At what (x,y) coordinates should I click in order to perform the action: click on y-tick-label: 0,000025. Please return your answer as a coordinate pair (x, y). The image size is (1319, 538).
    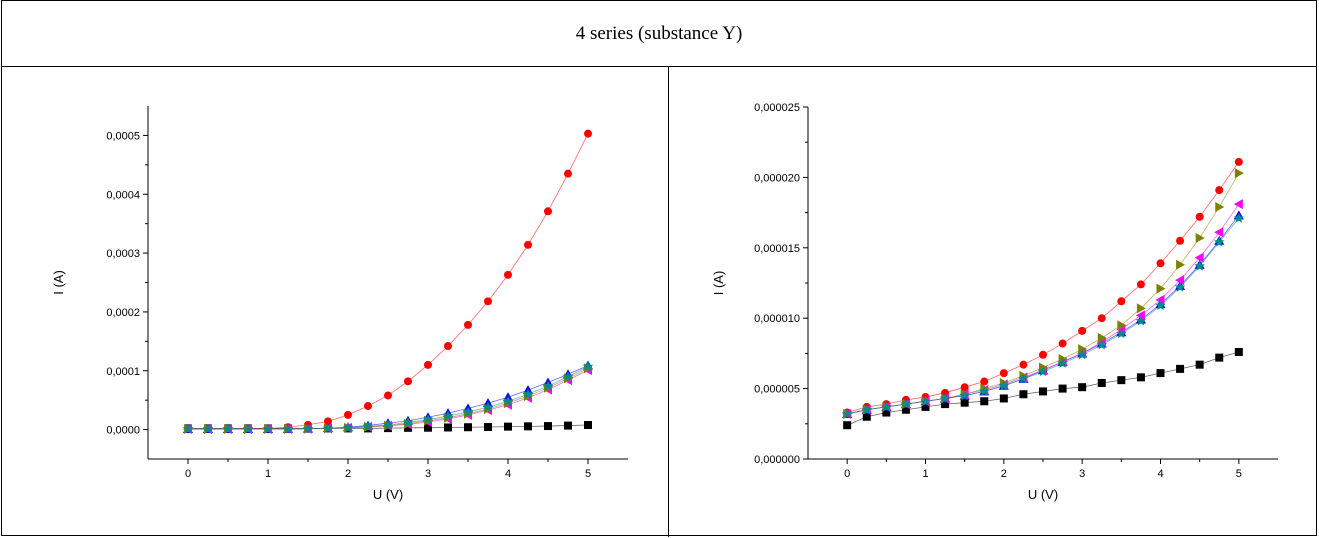
    Looking at the image, I should click on (777, 108).